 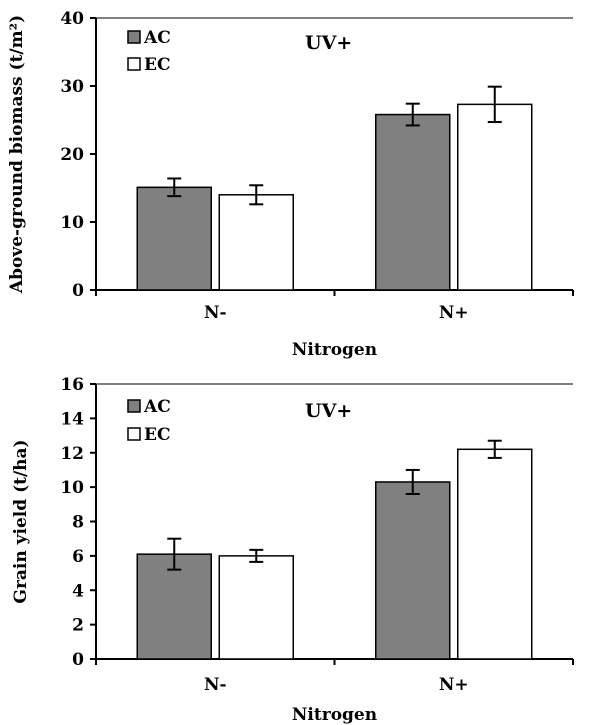 I want to click on y-tick-label: 12, so click(x=72, y=454).